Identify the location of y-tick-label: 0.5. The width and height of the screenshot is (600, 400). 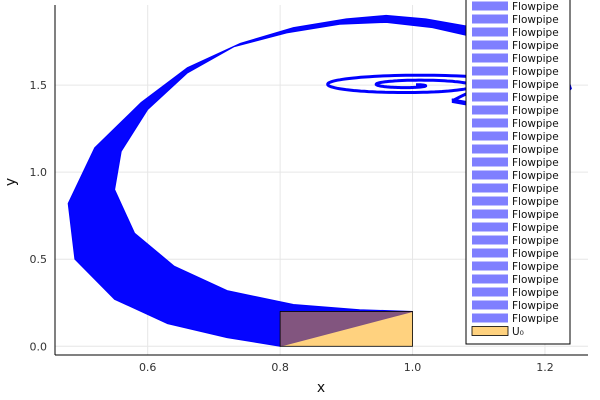
(39, 259).